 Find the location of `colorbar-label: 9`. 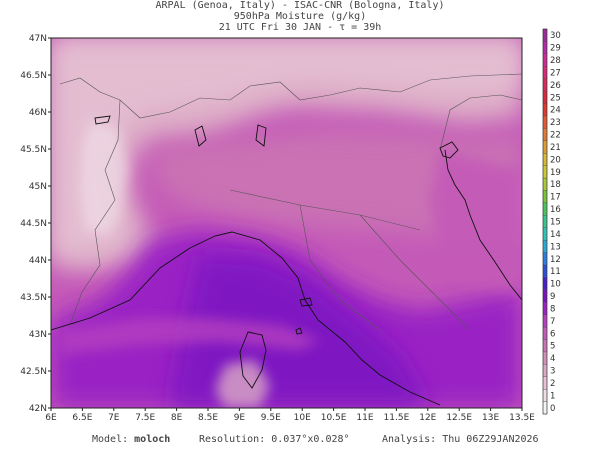

colorbar-label: 9 is located at coordinates (552, 297).